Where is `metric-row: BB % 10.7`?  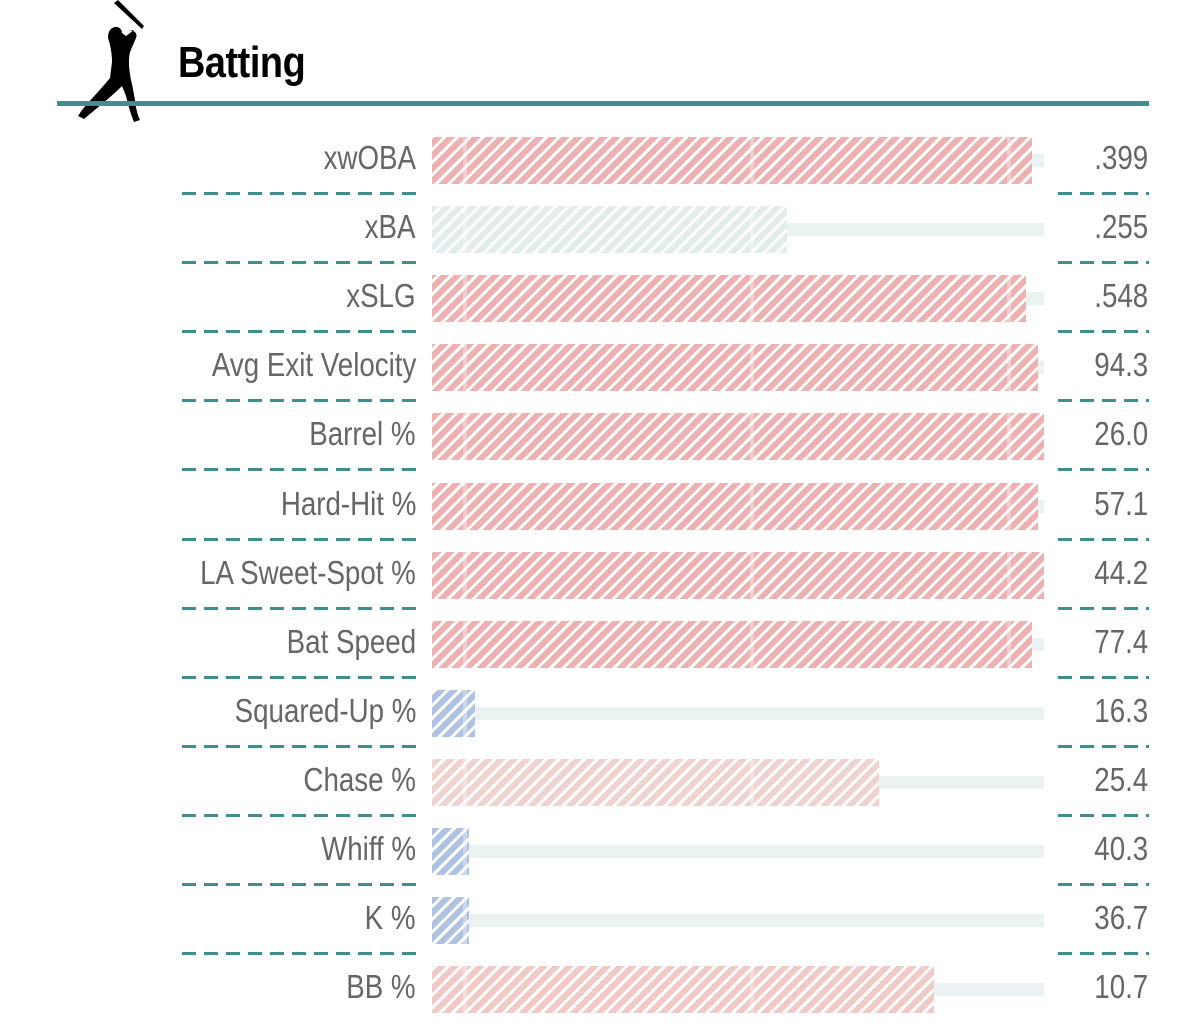
metric-row: BB % 10.7 is located at coordinates (601, 988).